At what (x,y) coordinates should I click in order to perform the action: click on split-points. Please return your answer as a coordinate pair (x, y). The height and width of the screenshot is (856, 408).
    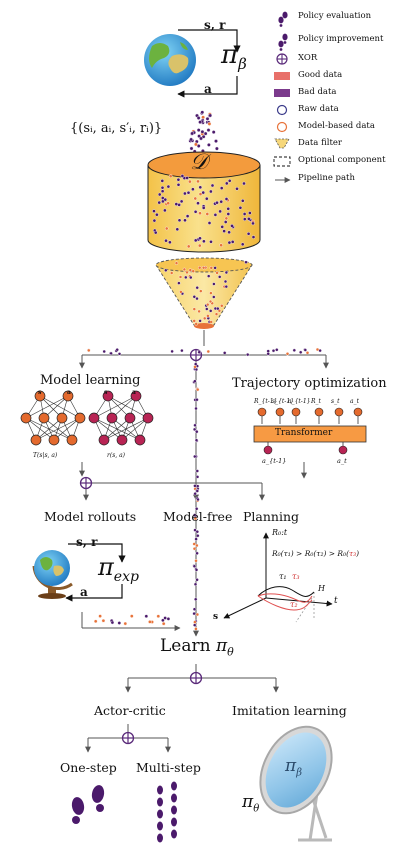
    Looking at the image, I should click on (204, 352).